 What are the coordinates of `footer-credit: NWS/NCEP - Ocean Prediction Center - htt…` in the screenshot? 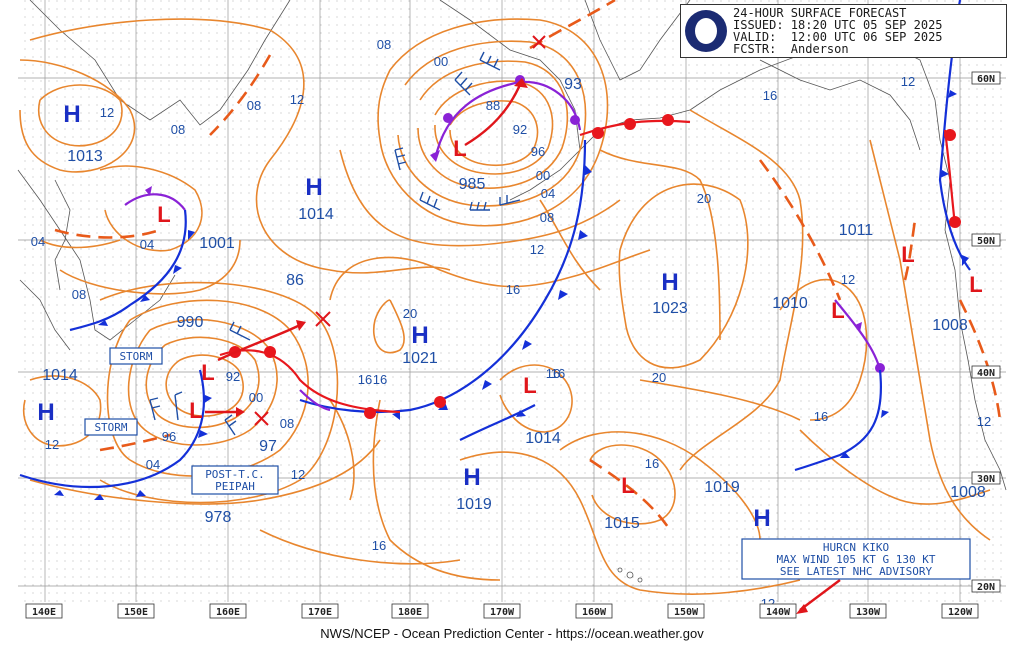 It's located at (512, 633).